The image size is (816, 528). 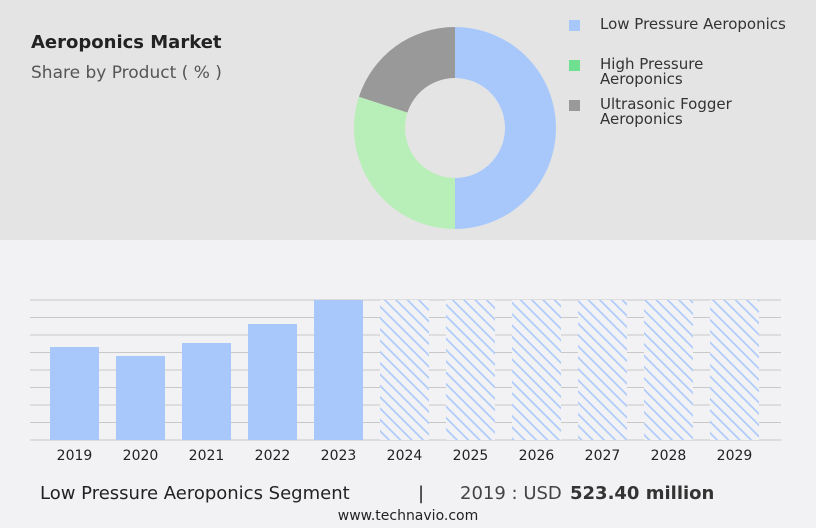 What do you see at coordinates (511, 493) in the screenshot?
I see `footer-year: 2019 : USD` at bounding box center [511, 493].